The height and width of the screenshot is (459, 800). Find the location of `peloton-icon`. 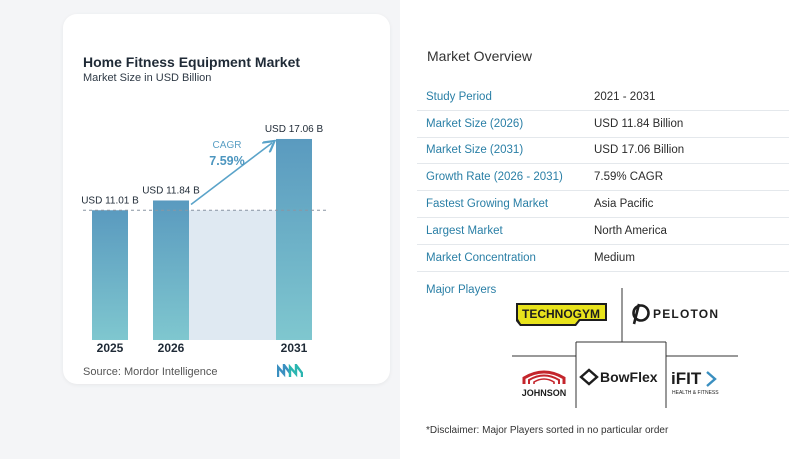

peloton-icon is located at coordinates (641, 314).